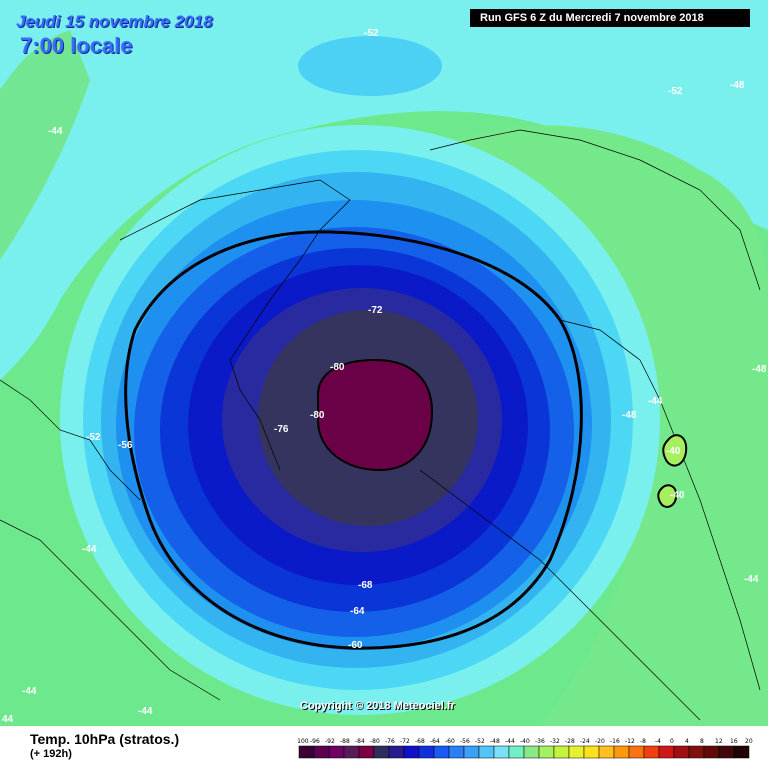  What do you see at coordinates (585, 741) in the screenshot?
I see `legend-label: -24` at bounding box center [585, 741].